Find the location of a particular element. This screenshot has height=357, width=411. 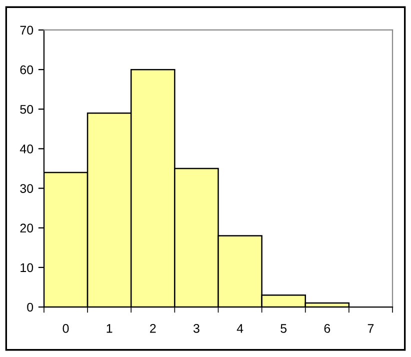

y-tick-label: 0 is located at coordinates (30, 307).